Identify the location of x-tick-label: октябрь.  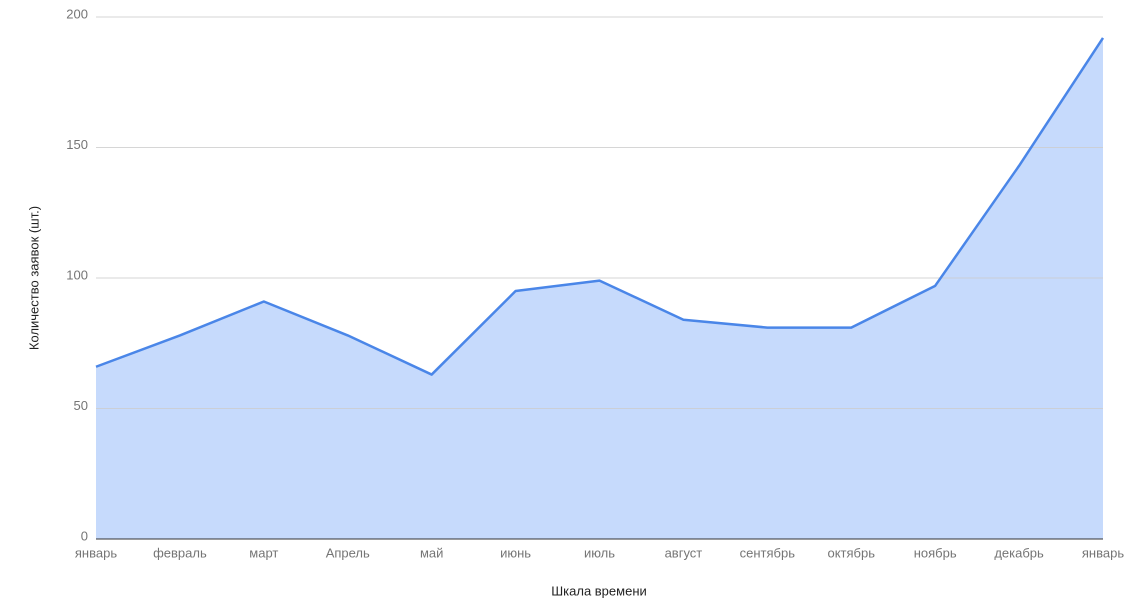
(851, 552).